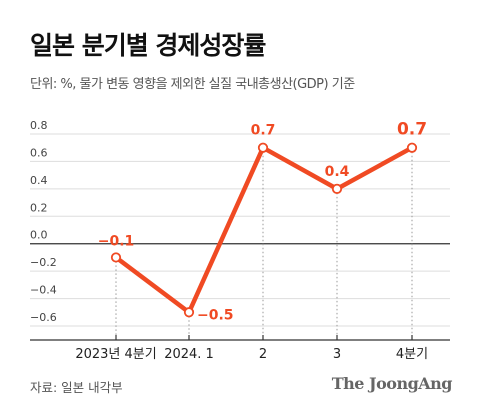 This screenshot has width=480, height=414. Describe the element at coordinates (189, 354) in the screenshot. I see `x-tick-label: 2024. 1` at that location.